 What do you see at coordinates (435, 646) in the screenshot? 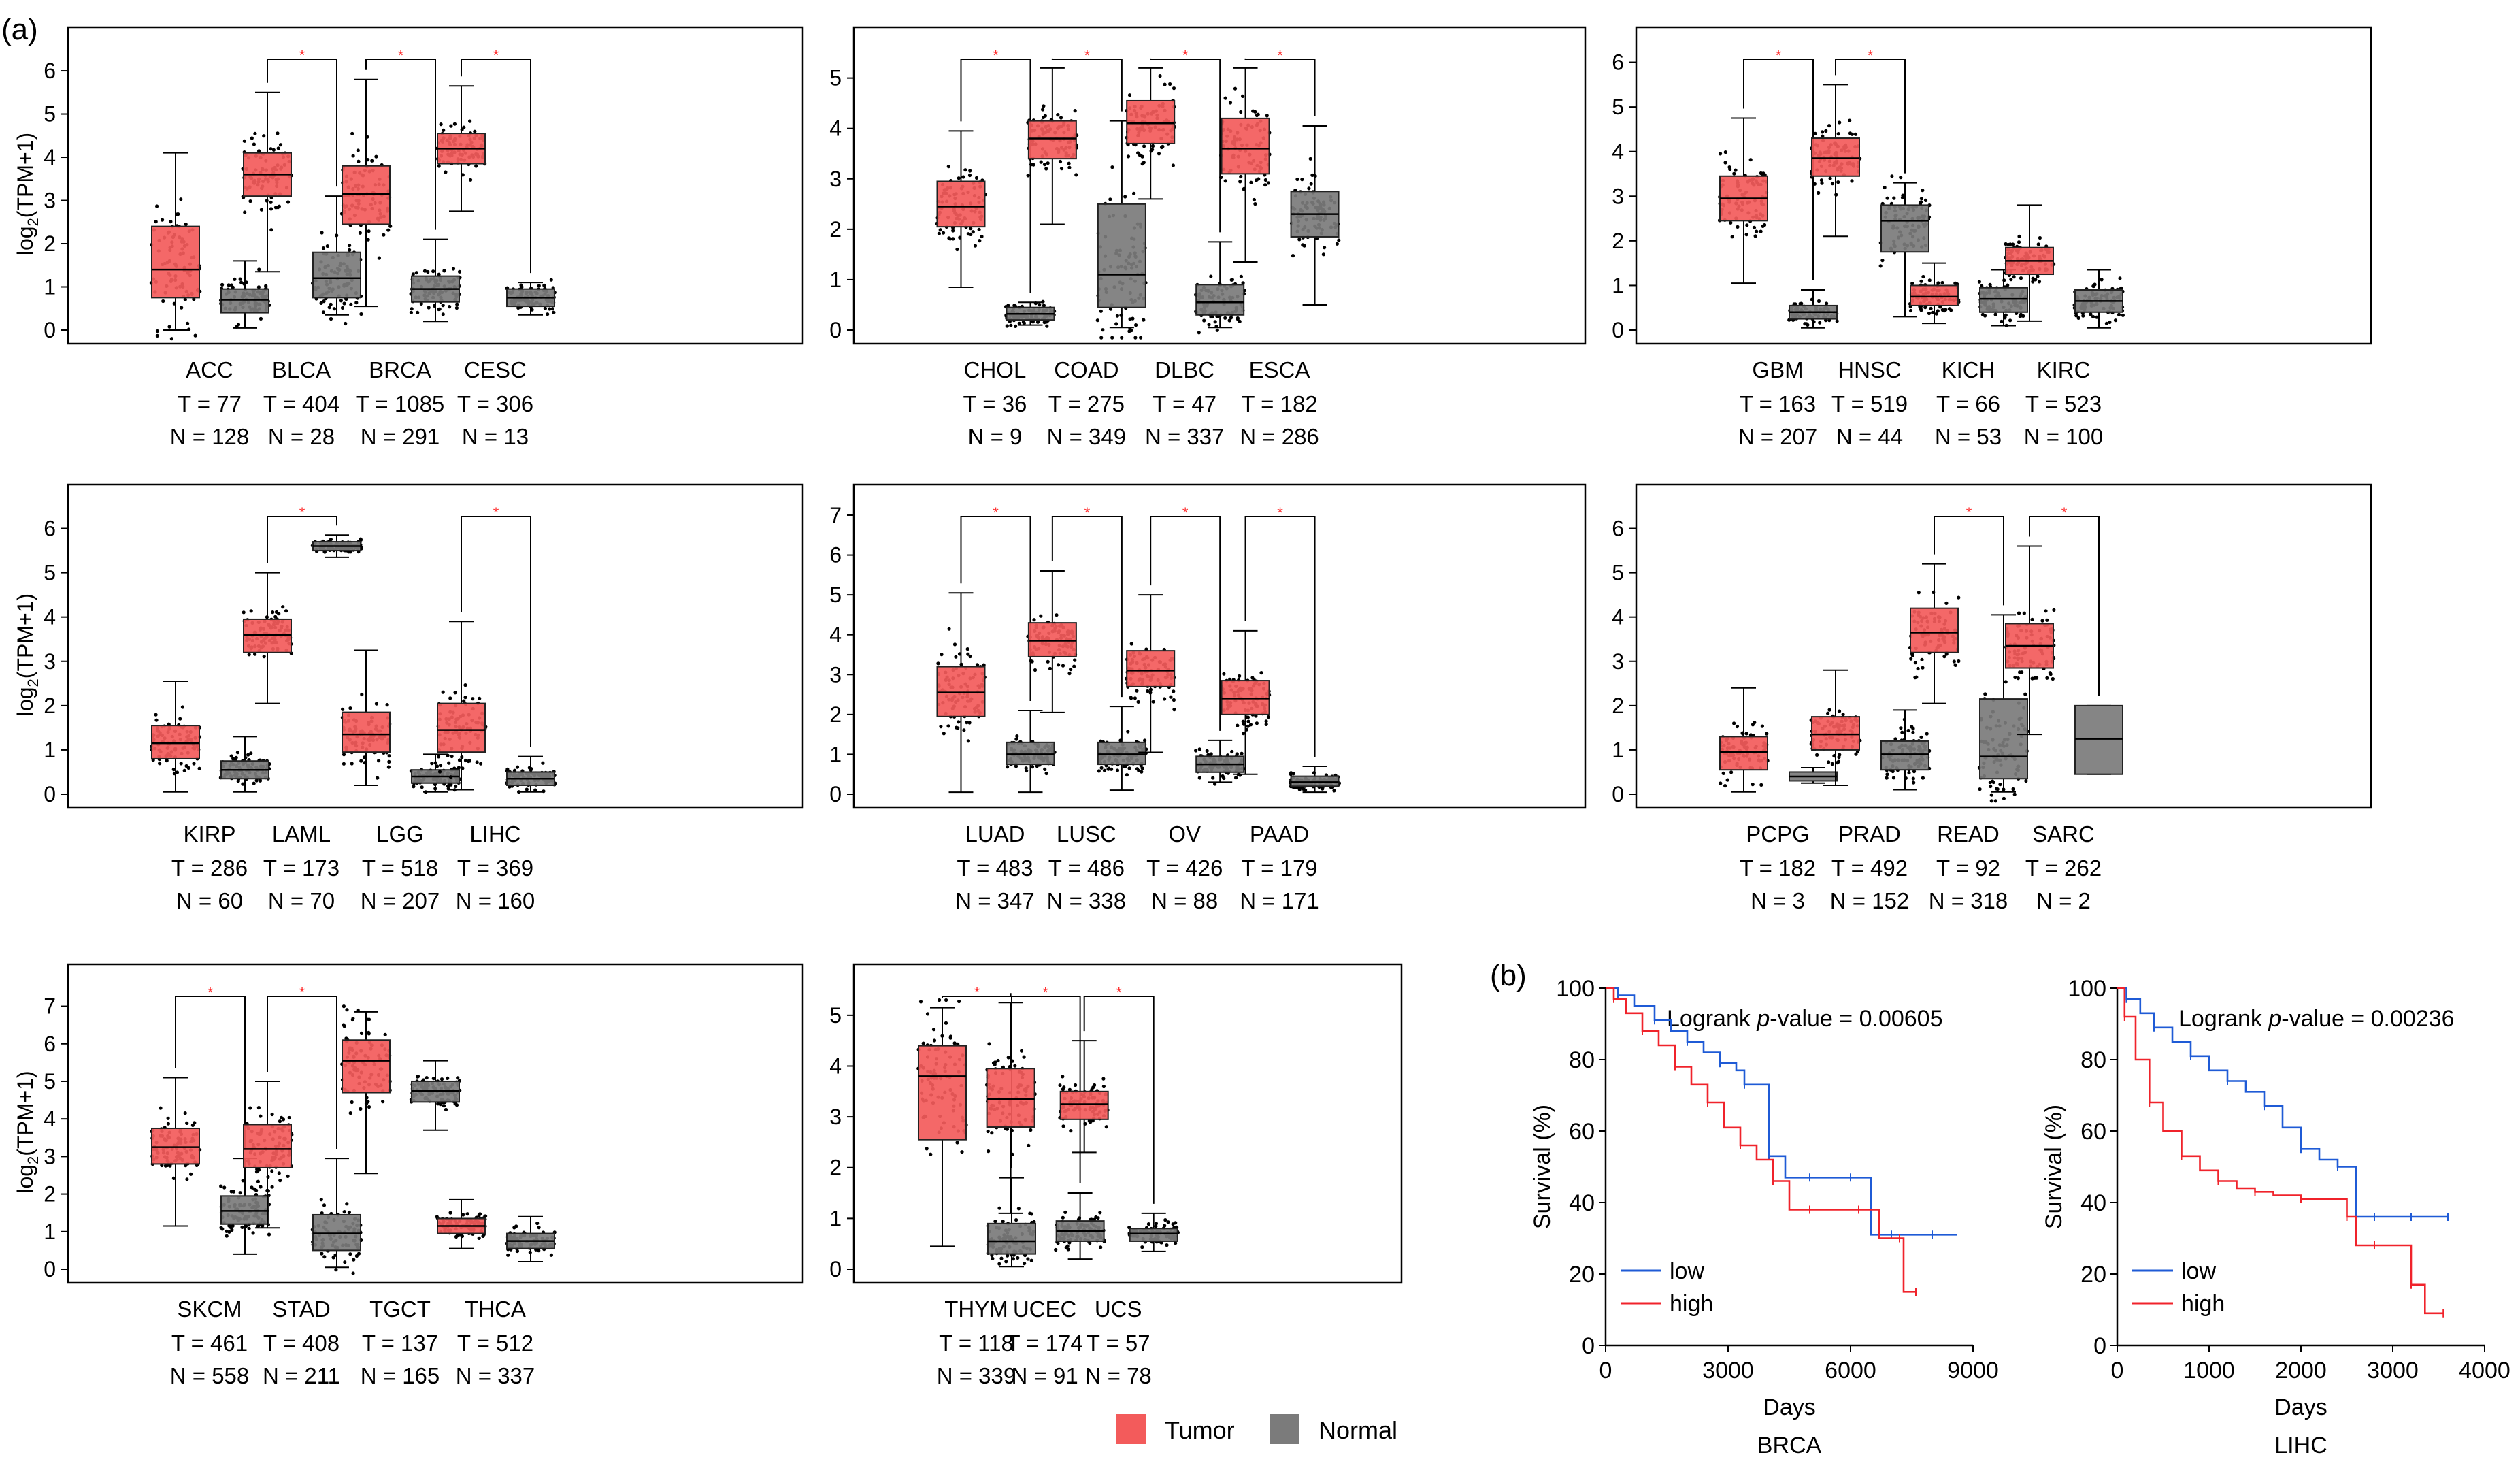
I see `plot-frame` at bounding box center [435, 646].